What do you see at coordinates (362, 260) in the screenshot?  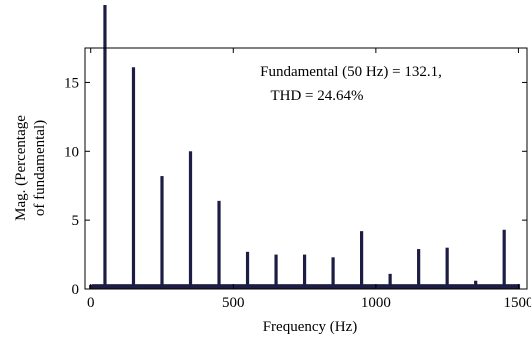 I see `harmonic-bar-950hz` at bounding box center [362, 260].